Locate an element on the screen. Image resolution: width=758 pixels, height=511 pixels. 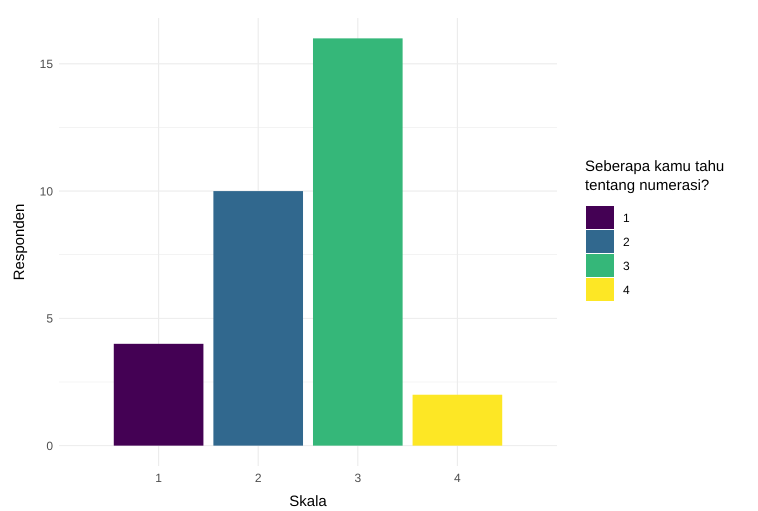
y-tick-label: 15 is located at coordinates (47, 64).